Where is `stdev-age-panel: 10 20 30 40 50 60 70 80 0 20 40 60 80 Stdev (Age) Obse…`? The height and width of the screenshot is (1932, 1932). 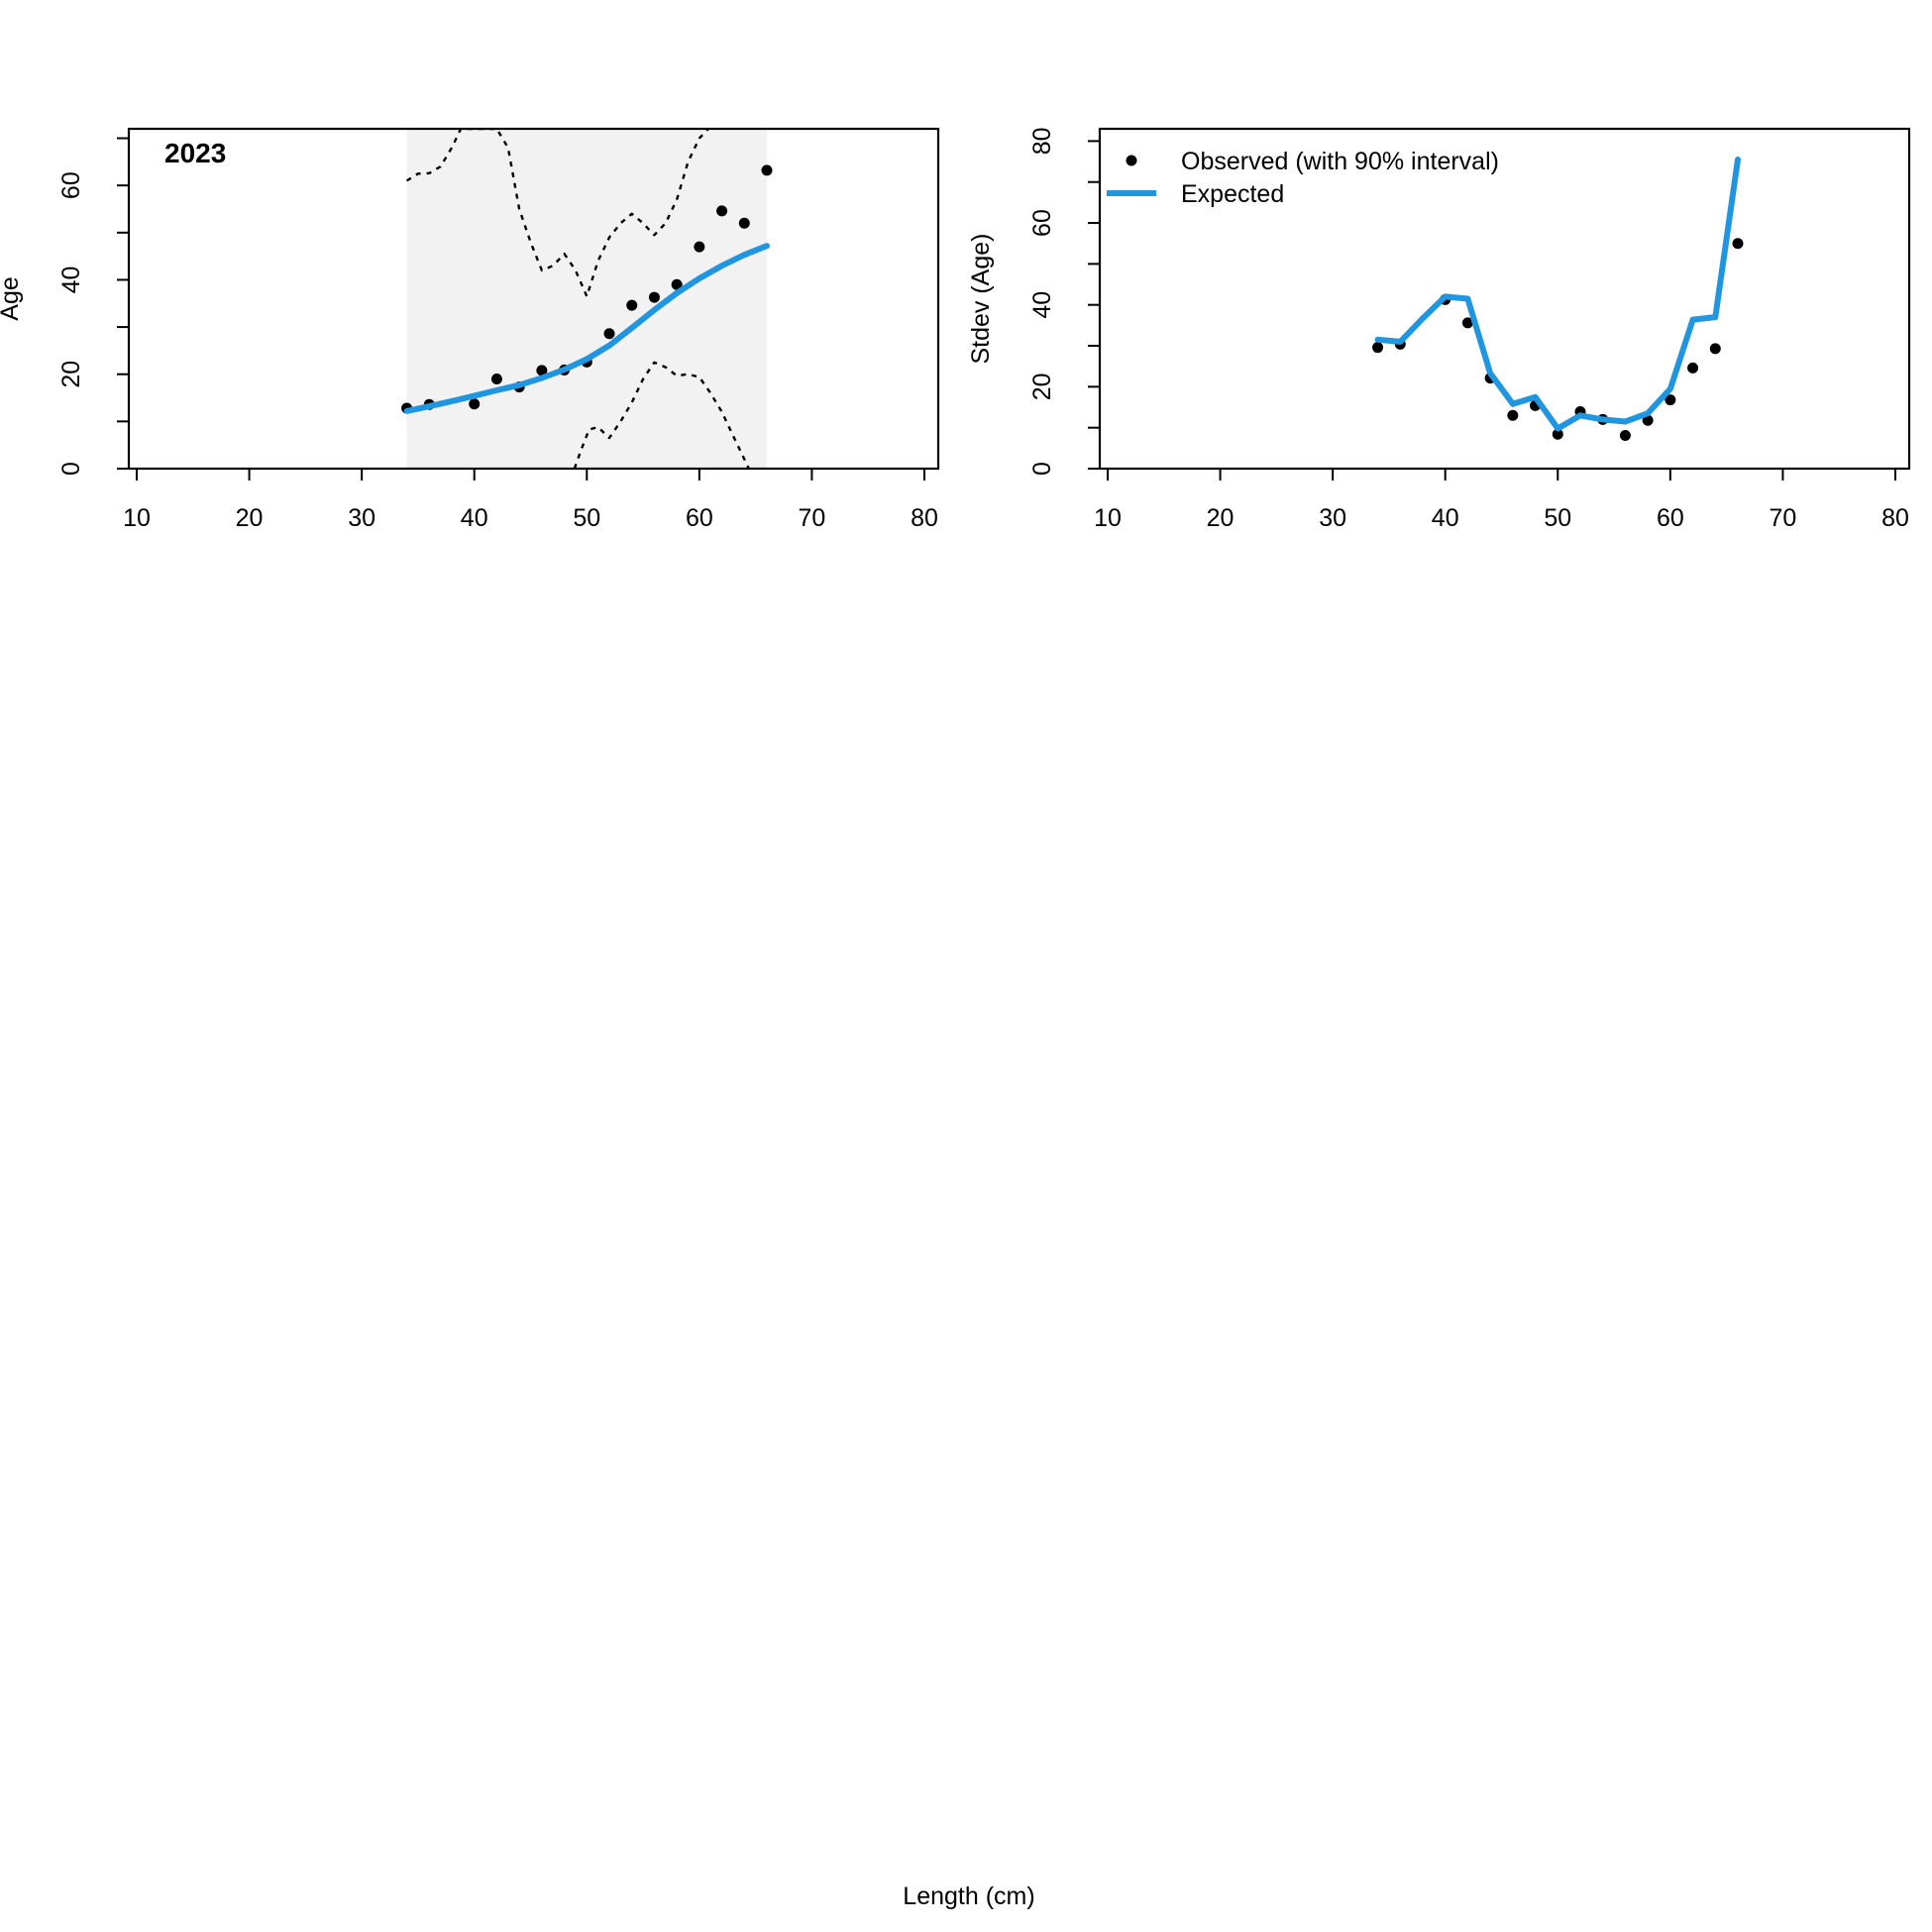
stdev-age-panel: 10 20 30 40 50 60 70 80 0 20 40 60 80 Stdev (Age) Obse… is located at coordinates (1439, 330).